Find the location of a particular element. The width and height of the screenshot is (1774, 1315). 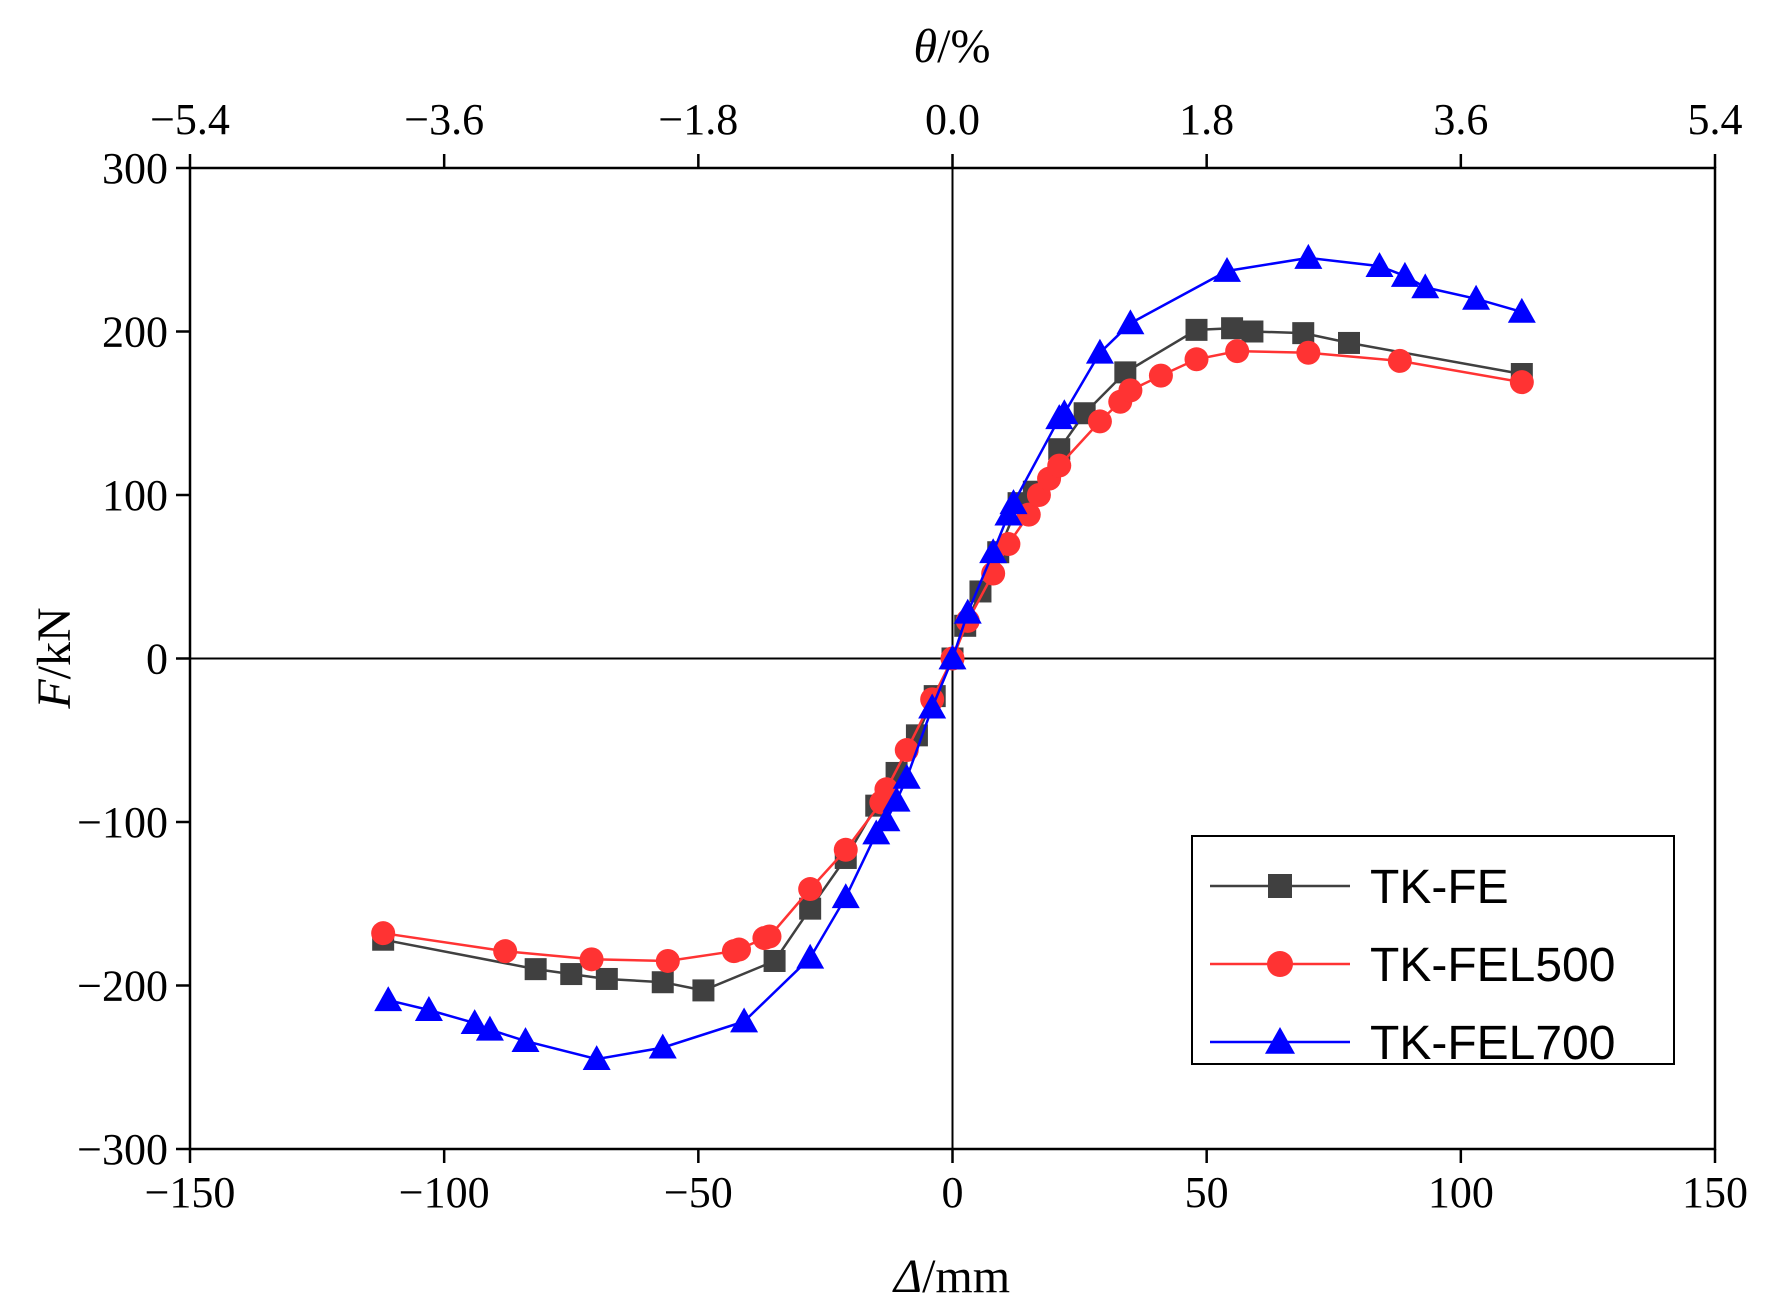

x-axis-title: Δ/mm is located at coordinates (951, 1276).